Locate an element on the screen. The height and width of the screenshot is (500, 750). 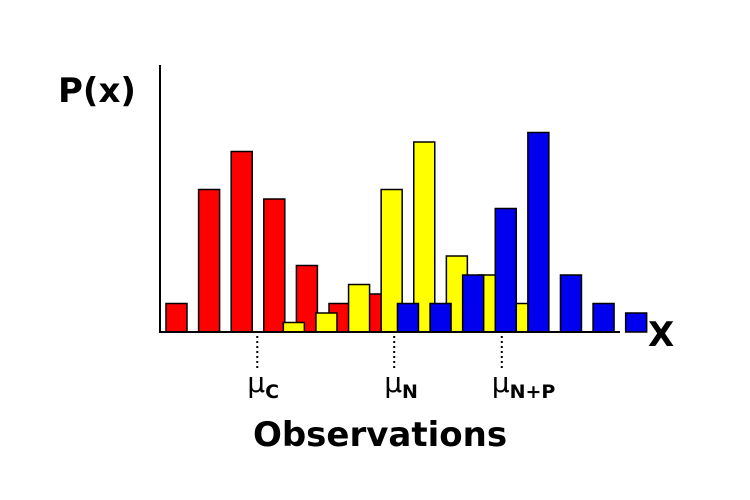
x-axis-label: X is located at coordinates (661, 335).